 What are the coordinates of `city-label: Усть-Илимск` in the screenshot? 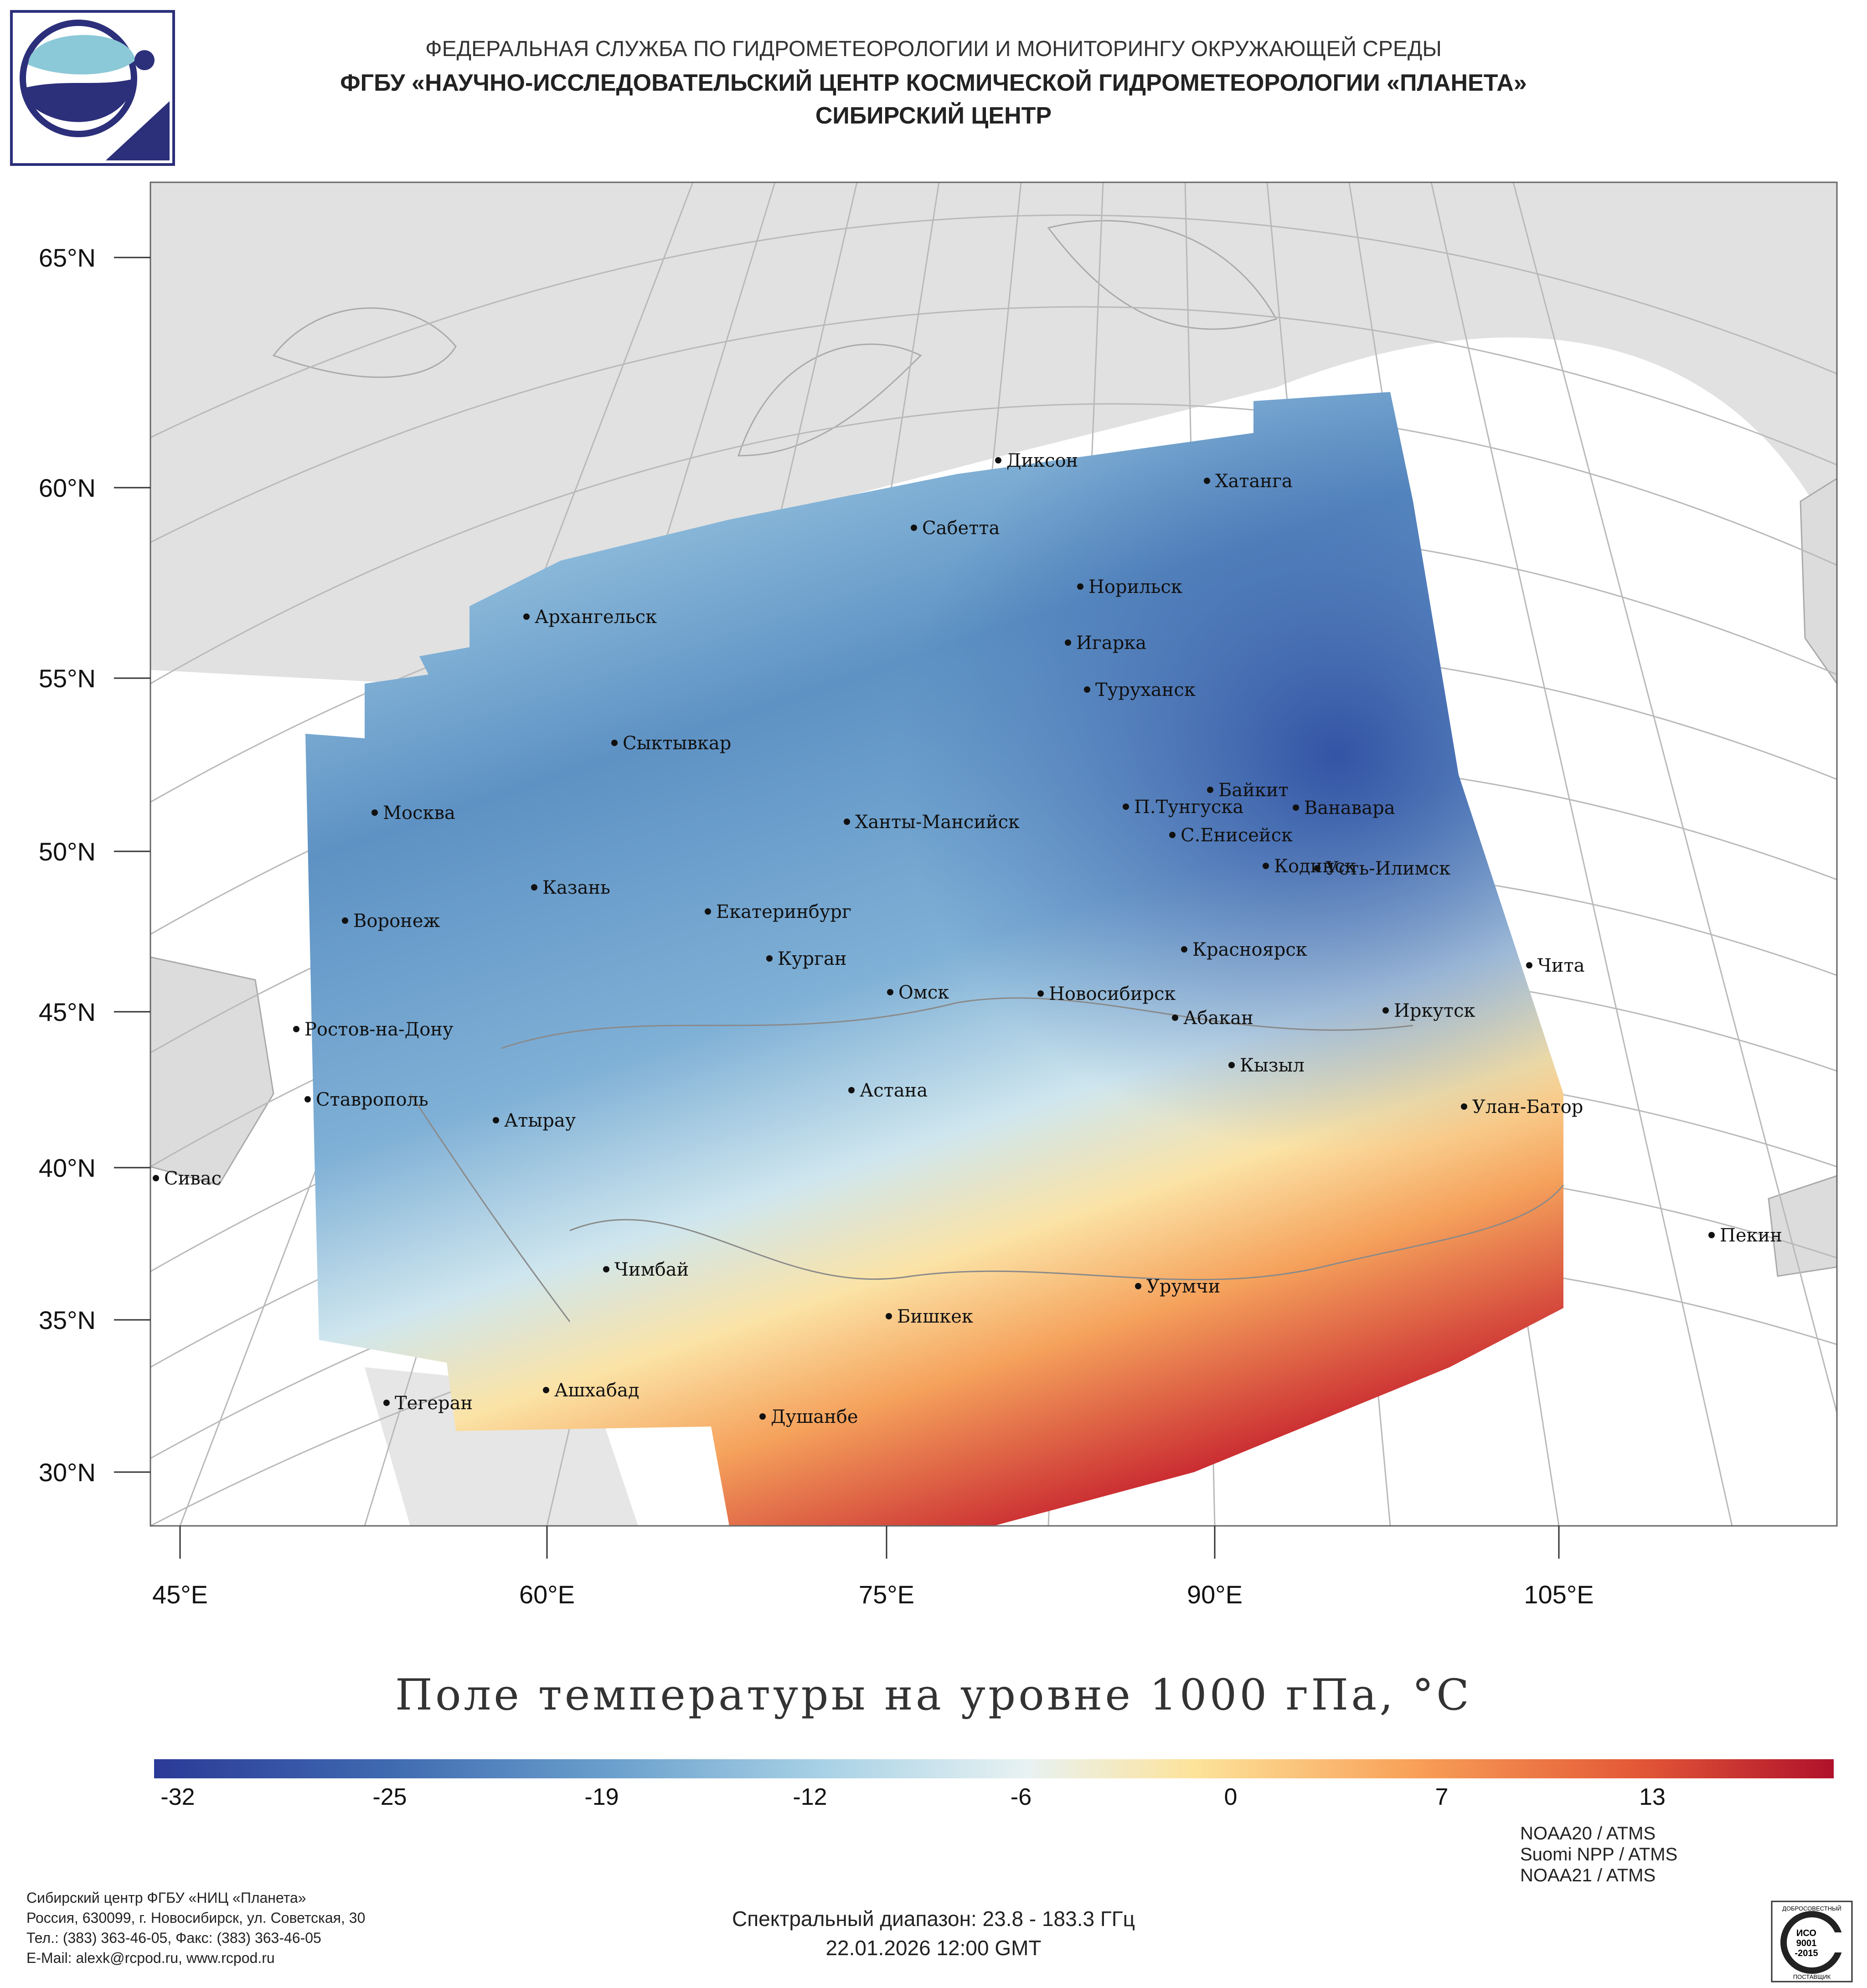 It's located at (1387, 869).